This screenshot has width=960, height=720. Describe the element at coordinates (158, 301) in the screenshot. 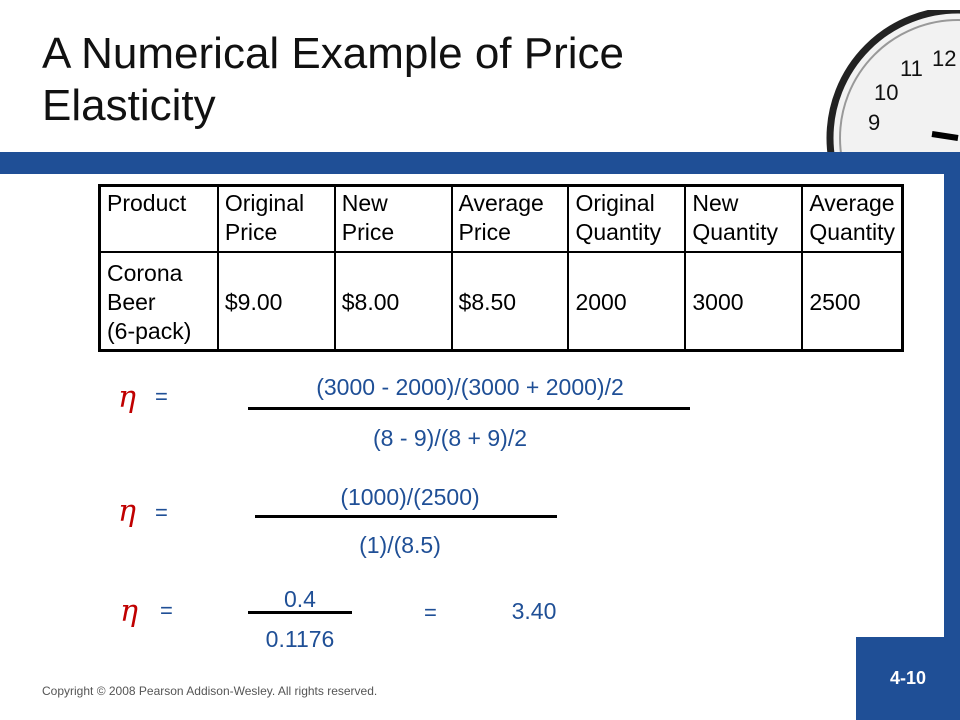

I see `cell-product: Corona Beer (6-pack)` at that location.